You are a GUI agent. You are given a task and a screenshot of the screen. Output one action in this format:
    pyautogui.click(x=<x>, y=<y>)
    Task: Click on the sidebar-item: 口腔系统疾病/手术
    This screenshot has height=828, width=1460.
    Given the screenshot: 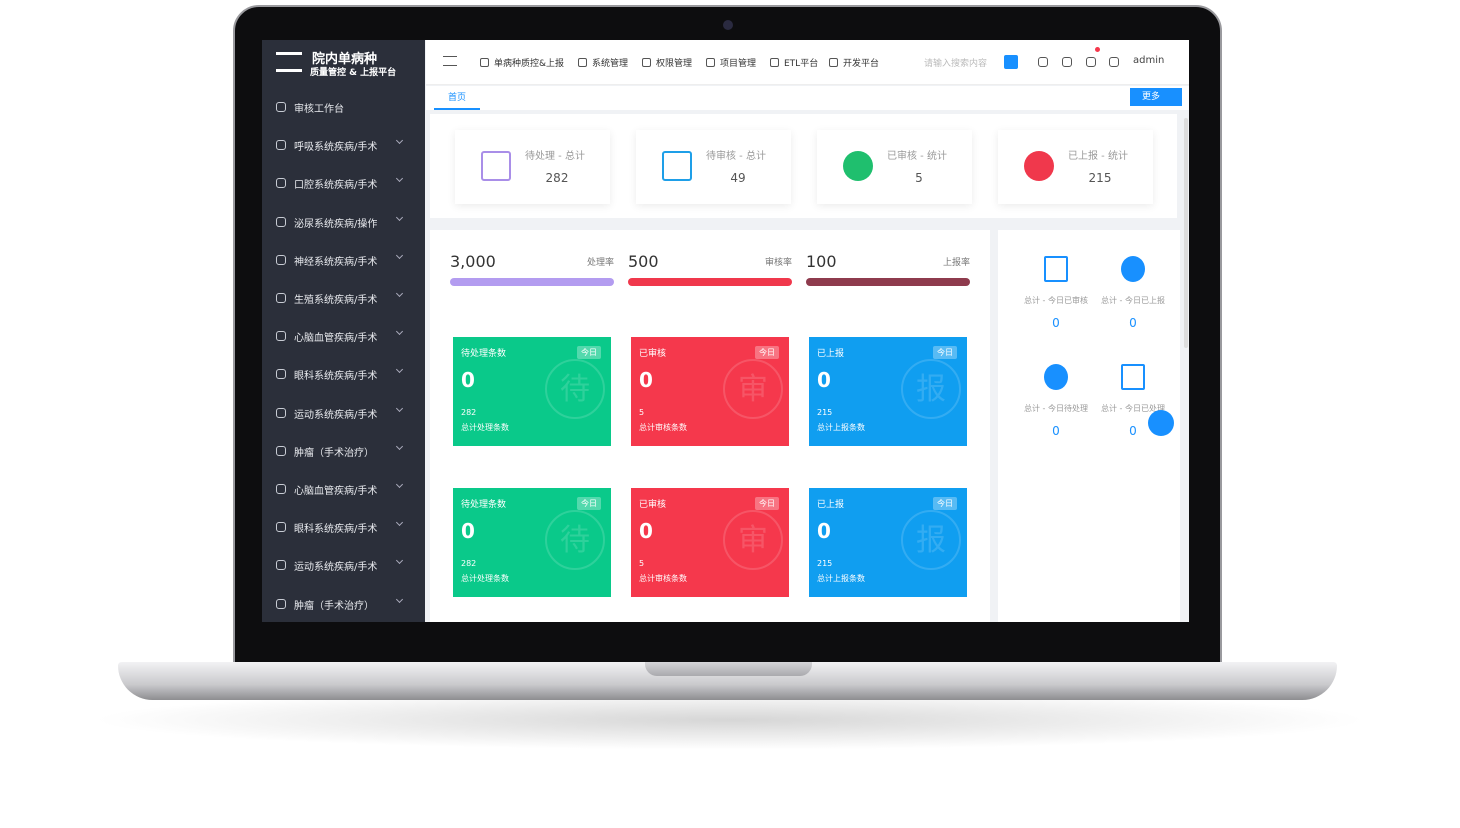 What is the action you would take?
    pyautogui.click(x=343, y=184)
    